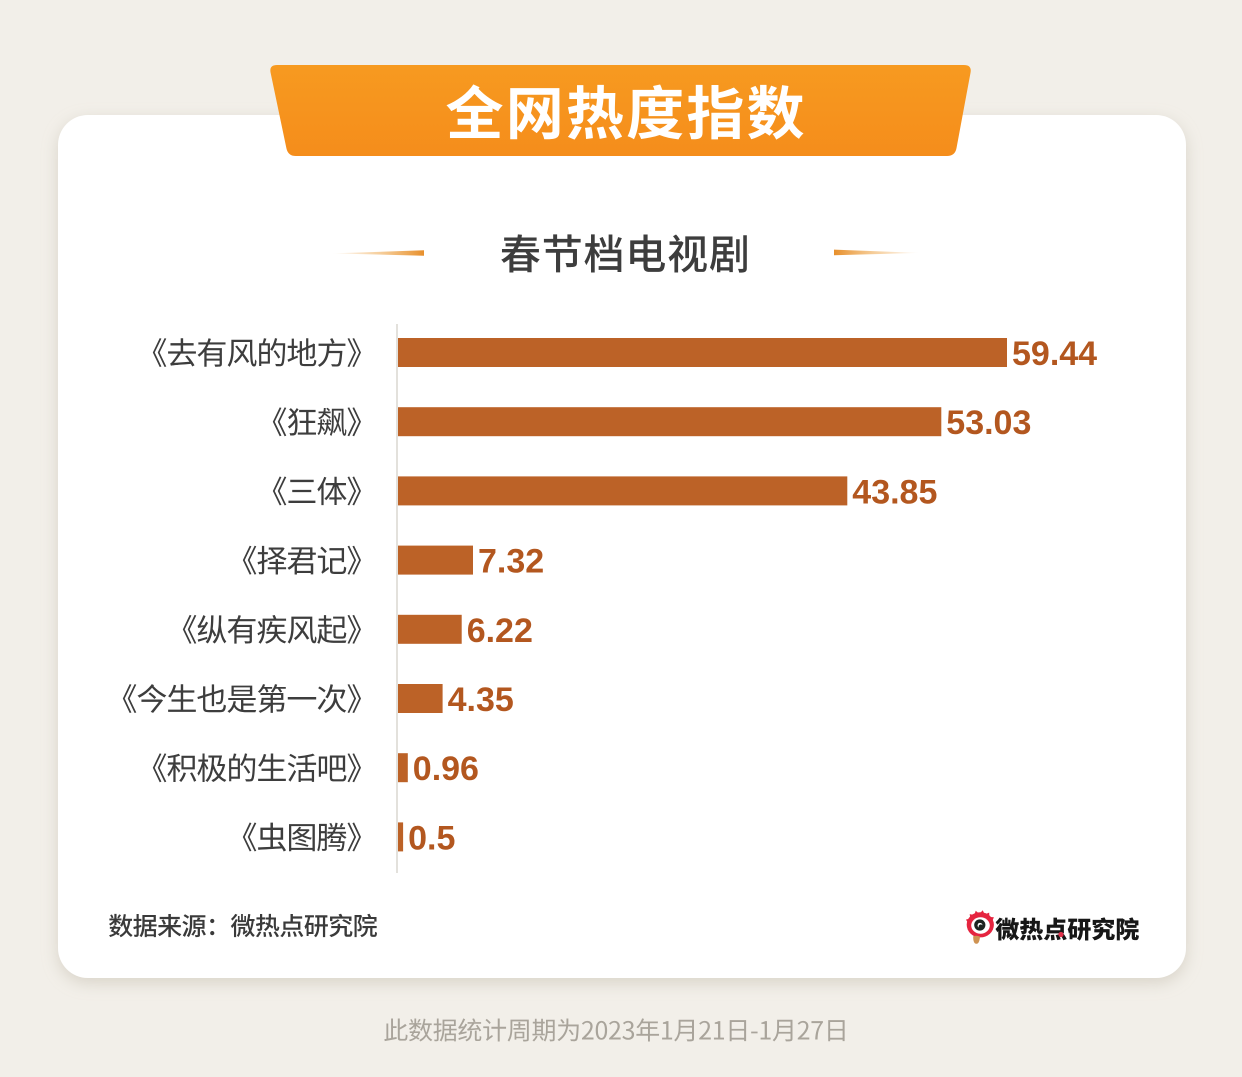 The width and height of the screenshot is (1242, 1077). What do you see at coordinates (481, 700) in the screenshot?
I see `svg-text: 4.35` at bounding box center [481, 700].